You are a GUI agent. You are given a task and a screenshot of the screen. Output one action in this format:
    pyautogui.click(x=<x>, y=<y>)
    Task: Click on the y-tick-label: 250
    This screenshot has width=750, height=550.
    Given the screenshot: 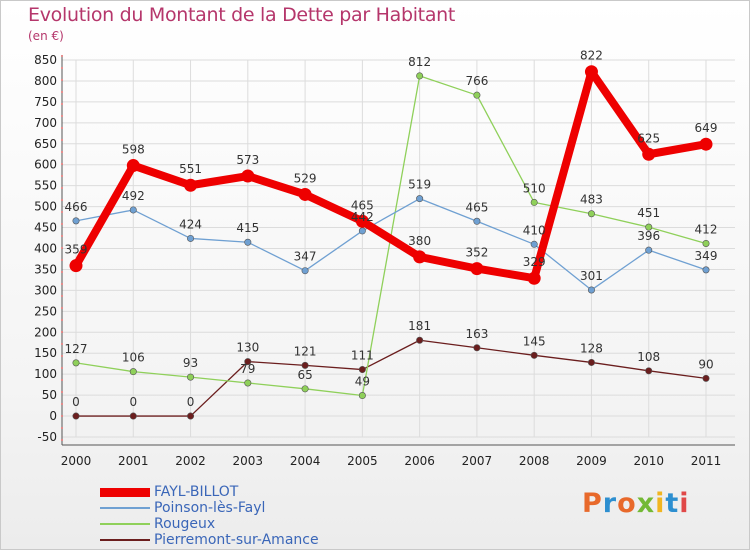 What is the action you would take?
    pyautogui.click(x=45, y=311)
    